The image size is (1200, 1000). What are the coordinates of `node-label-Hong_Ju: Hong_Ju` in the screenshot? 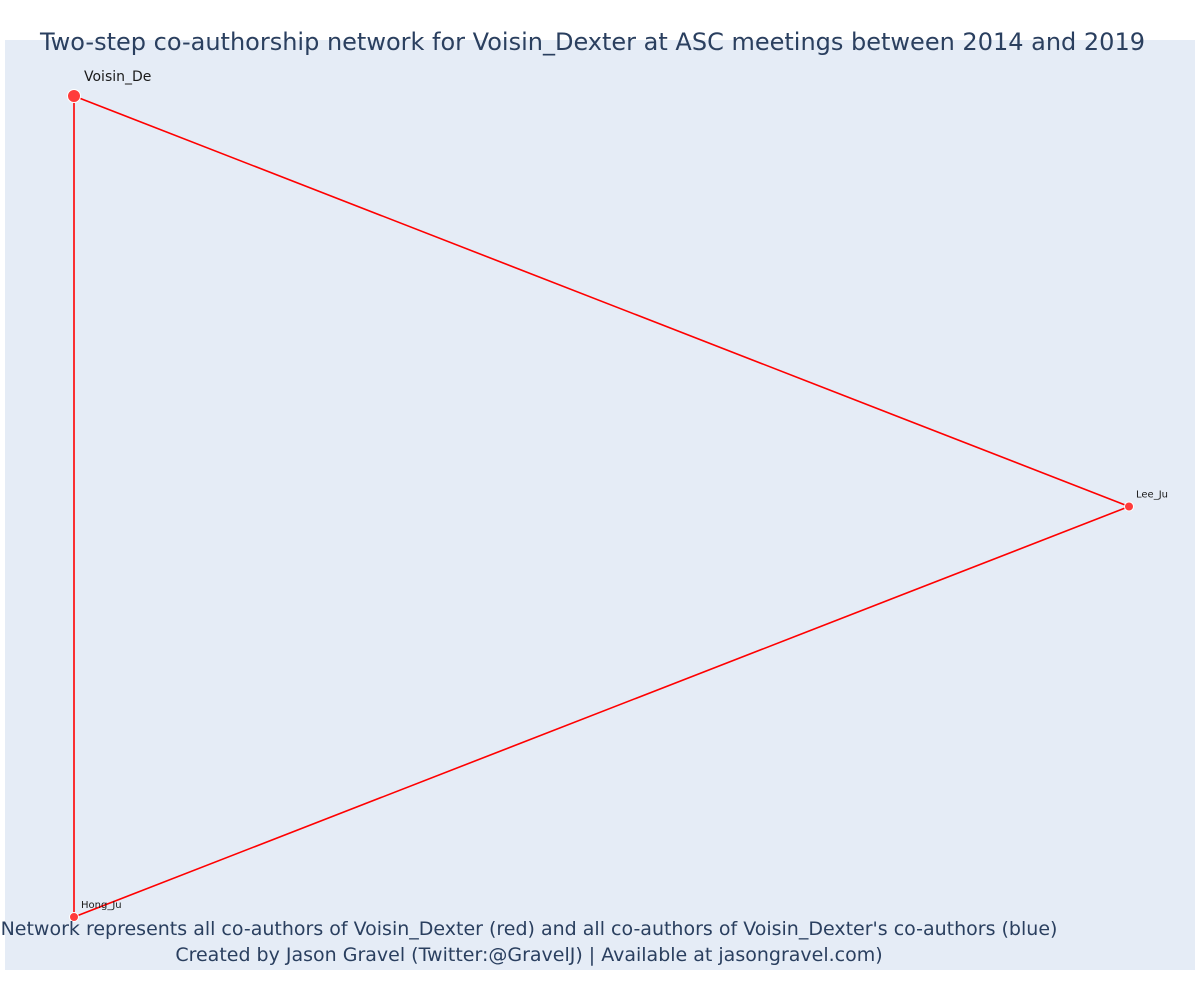 It's located at (101, 905).